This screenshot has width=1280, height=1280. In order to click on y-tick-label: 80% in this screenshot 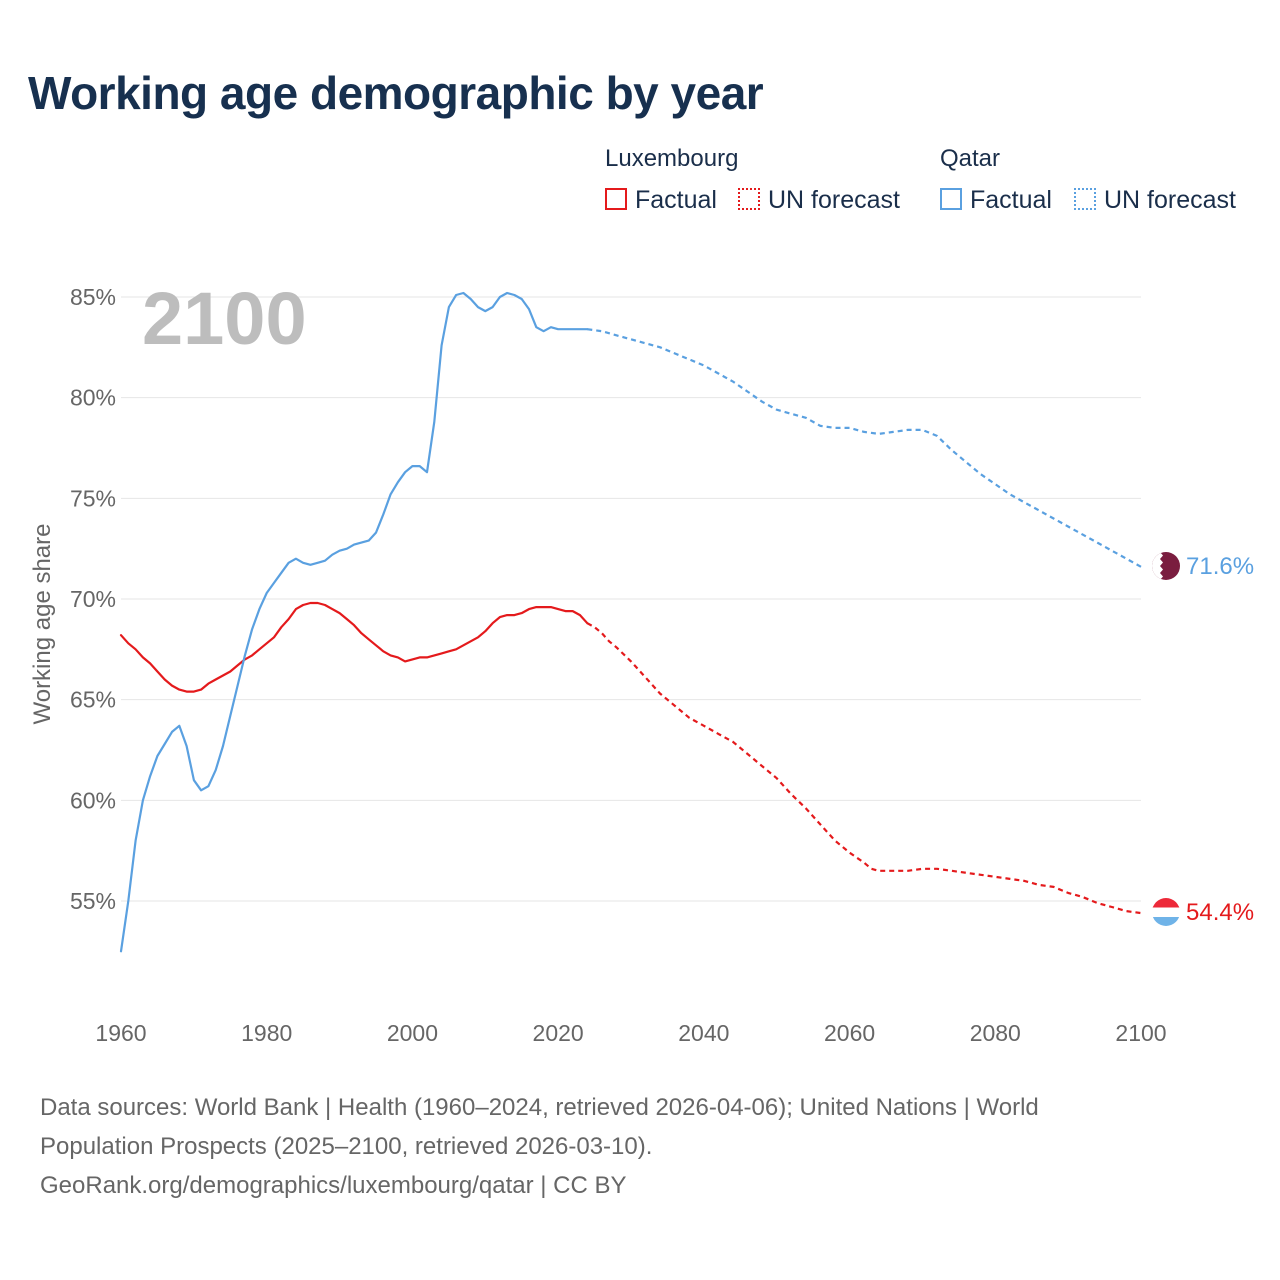, I will do `click(93, 398)`.